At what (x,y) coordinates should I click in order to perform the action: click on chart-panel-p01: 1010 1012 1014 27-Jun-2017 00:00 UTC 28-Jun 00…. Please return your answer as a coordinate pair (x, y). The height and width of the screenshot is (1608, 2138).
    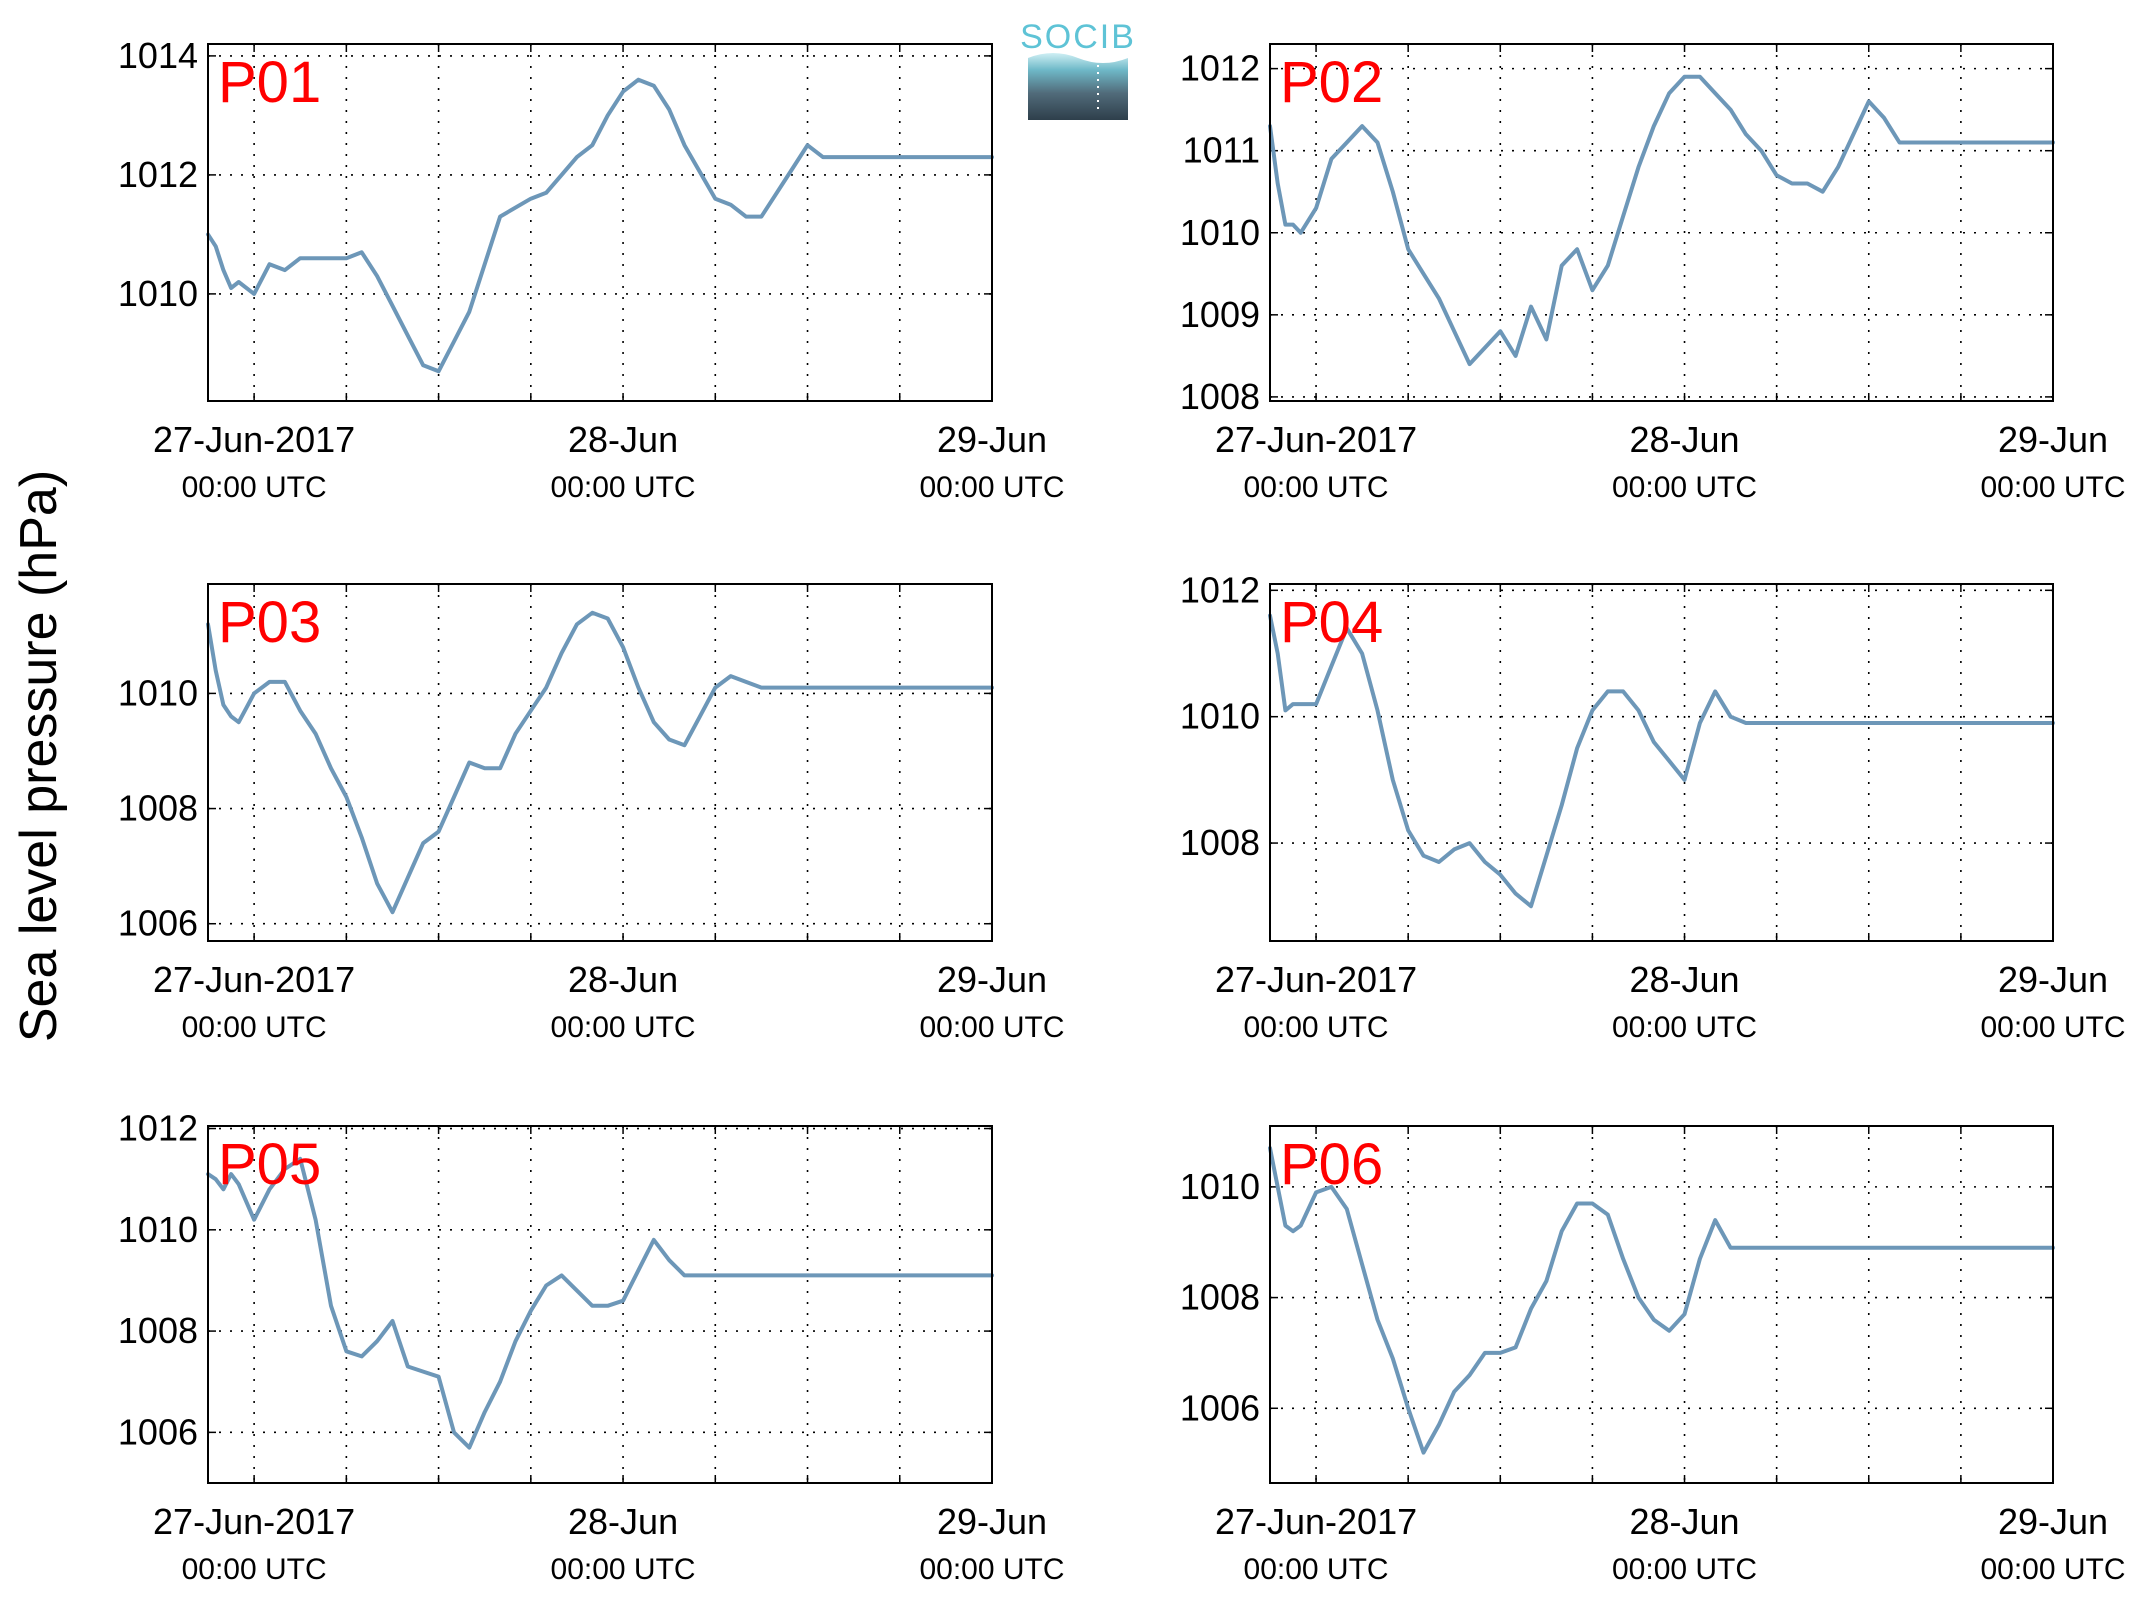
    Looking at the image, I should click on (591, 269).